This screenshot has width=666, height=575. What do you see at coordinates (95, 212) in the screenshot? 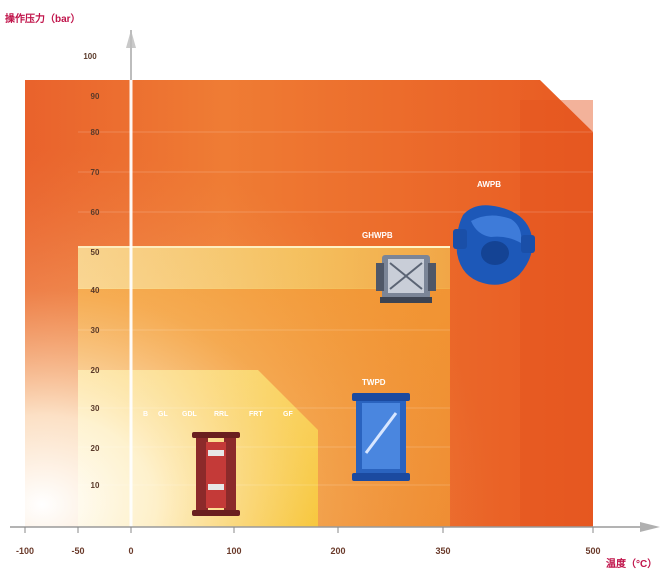
I see `y-tick-label: 60` at bounding box center [95, 212].